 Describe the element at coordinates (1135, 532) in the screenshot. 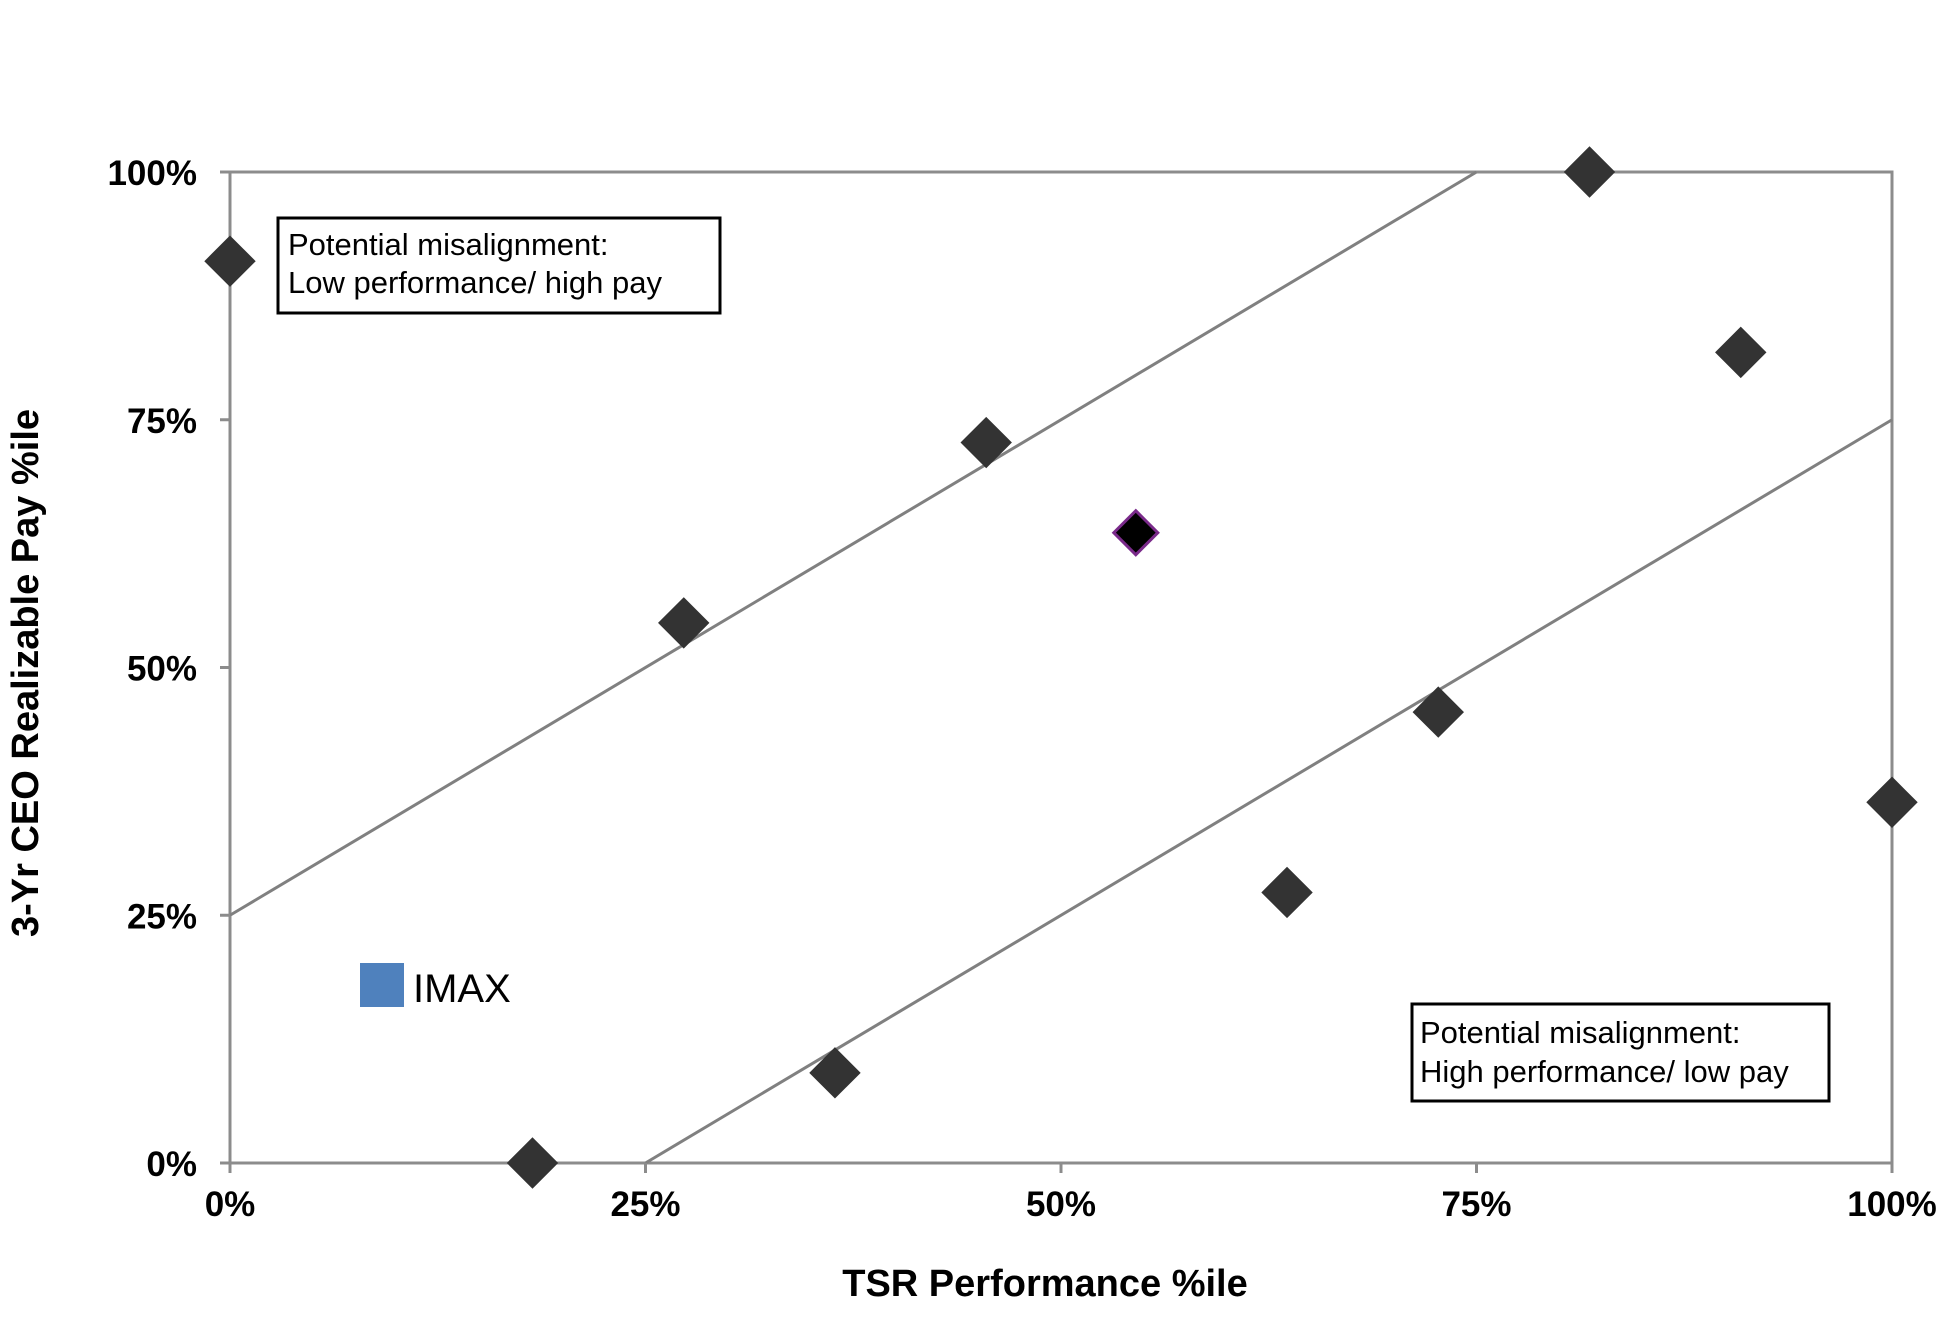

I see `imax-point` at that location.